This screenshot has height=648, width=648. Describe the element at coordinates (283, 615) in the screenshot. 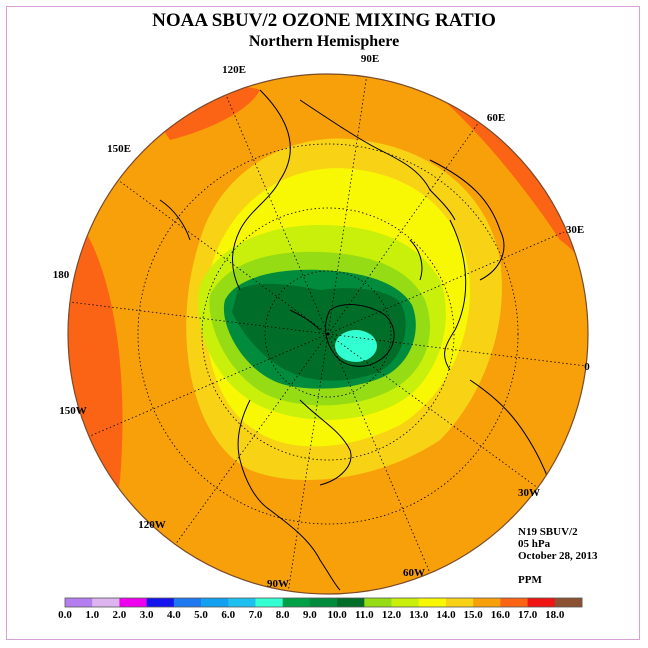

I see `colorbar-tick-label: 8.0` at that location.